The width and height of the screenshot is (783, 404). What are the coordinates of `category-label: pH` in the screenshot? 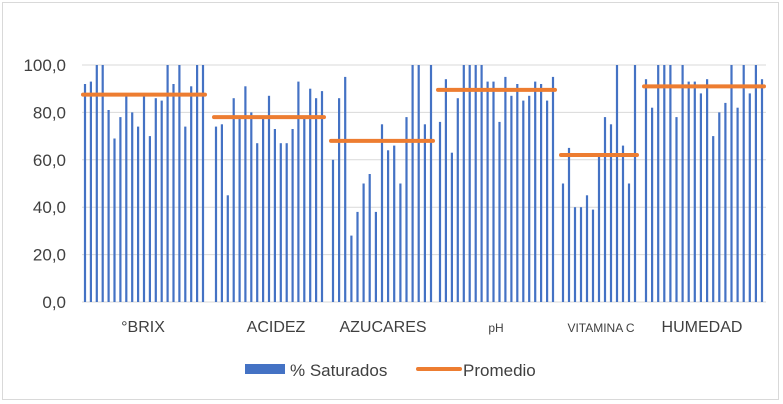 It's located at (495, 328).